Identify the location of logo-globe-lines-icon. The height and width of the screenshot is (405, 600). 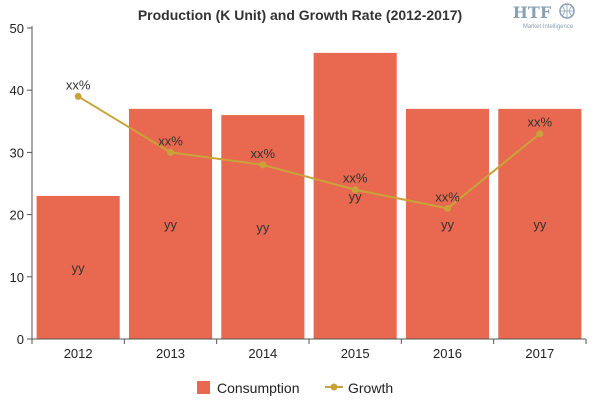
(567, 11).